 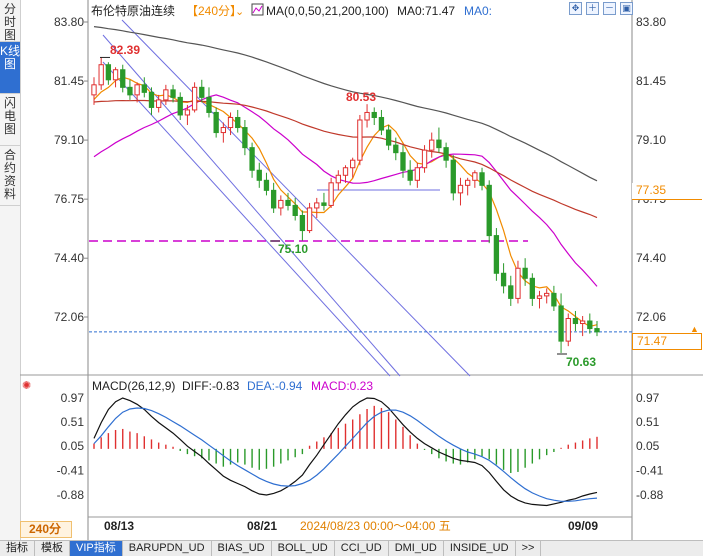 What do you see at coordinates (327, 11) in the screenshot?
I see `ma-formula: MA(0,0,50,21,200,100)` at bounding box center [327, 11].